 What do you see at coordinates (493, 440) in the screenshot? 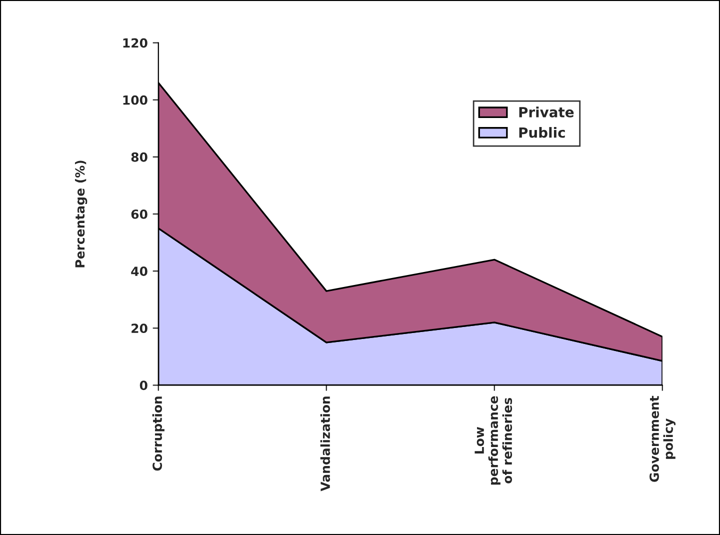
I see `x-tick-label: Low performance of refineries` at bounding box center [493, 440].